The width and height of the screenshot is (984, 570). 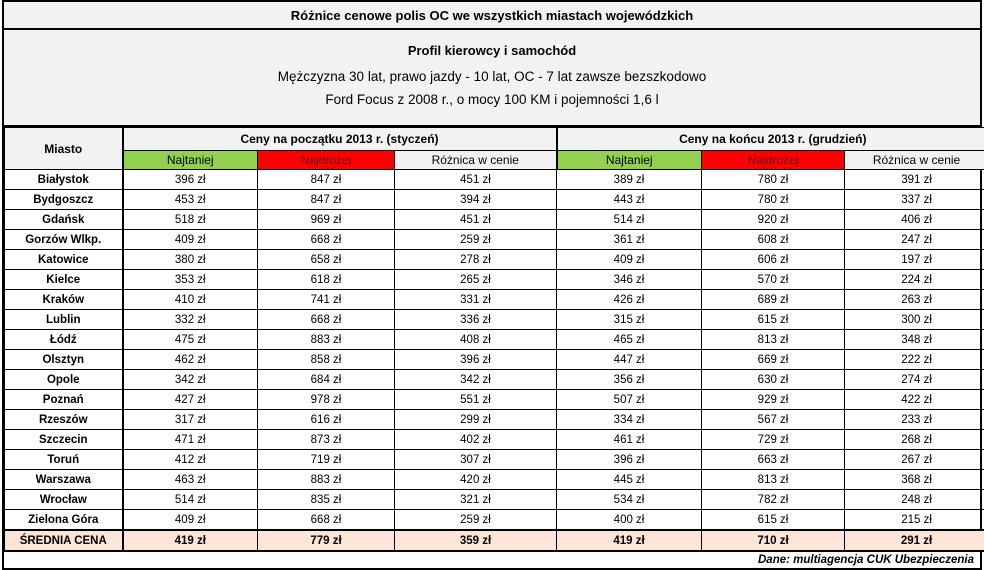 I want to click on price-cell: 570 zł, so click(x=773, y=280).